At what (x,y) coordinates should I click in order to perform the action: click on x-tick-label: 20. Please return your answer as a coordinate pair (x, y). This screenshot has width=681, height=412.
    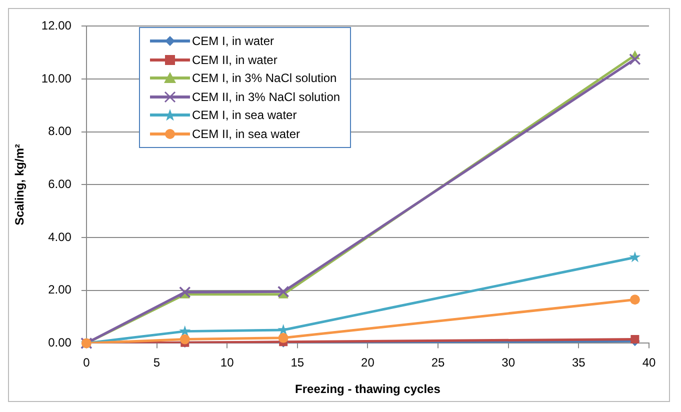
    Looking at the image, I should click on (368, 363).